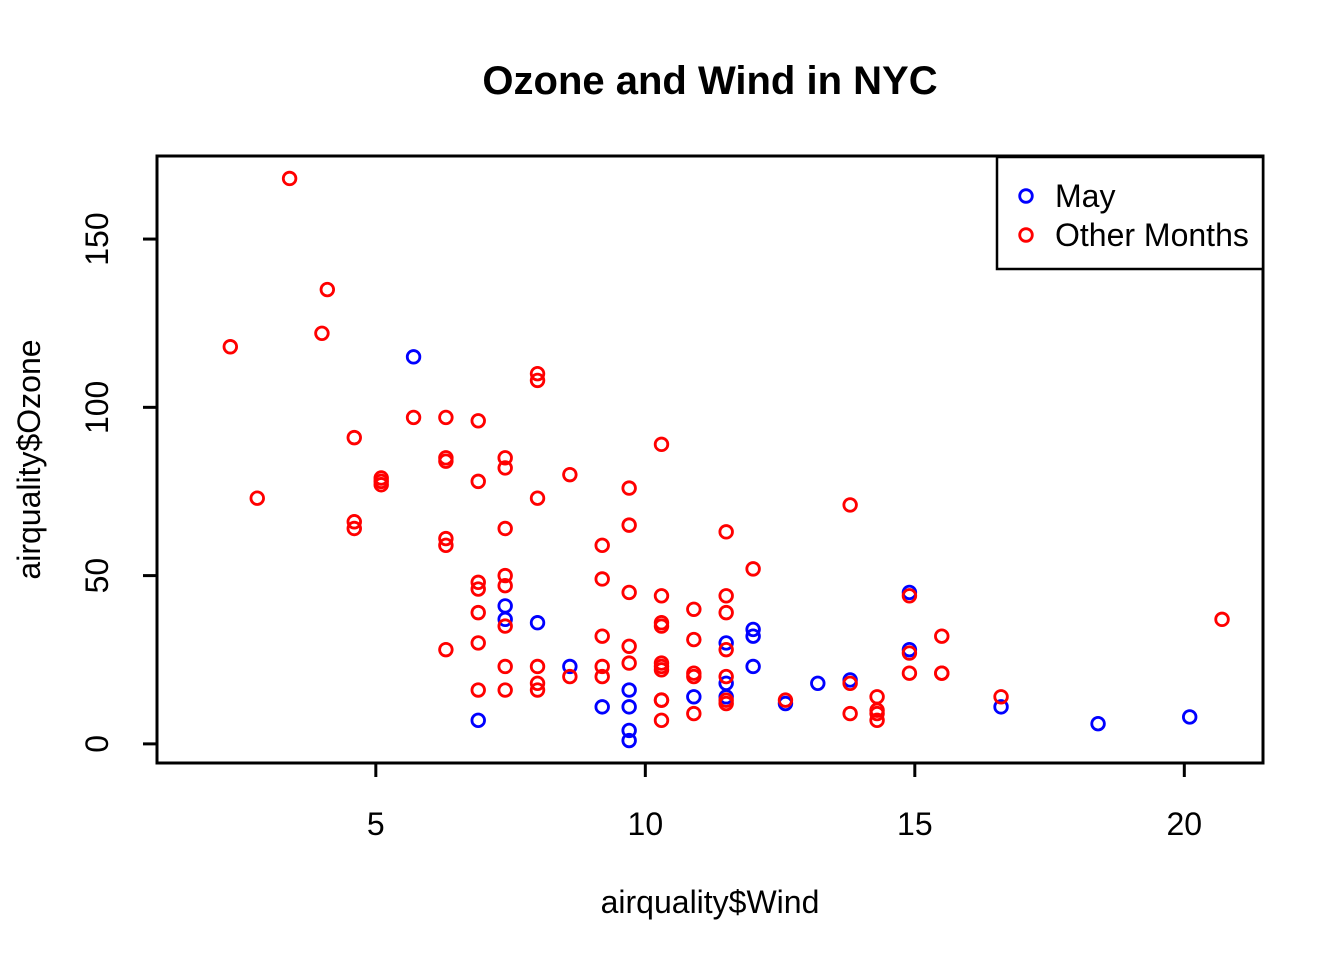  I want to click on y-axis-label: airquality$Ozone, so click(29, 459).